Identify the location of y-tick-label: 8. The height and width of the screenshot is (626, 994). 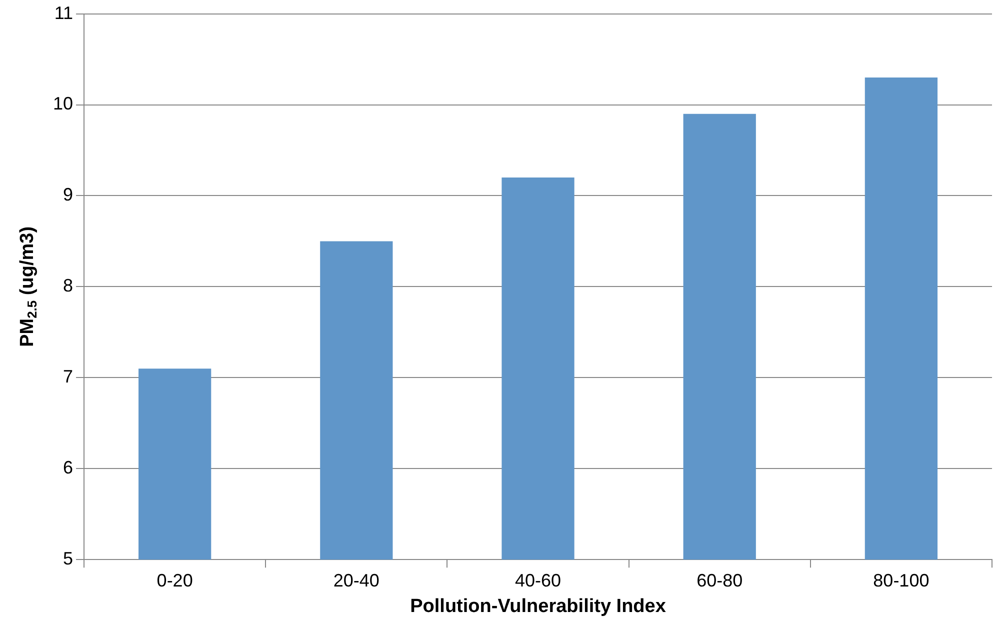
(68, 286).